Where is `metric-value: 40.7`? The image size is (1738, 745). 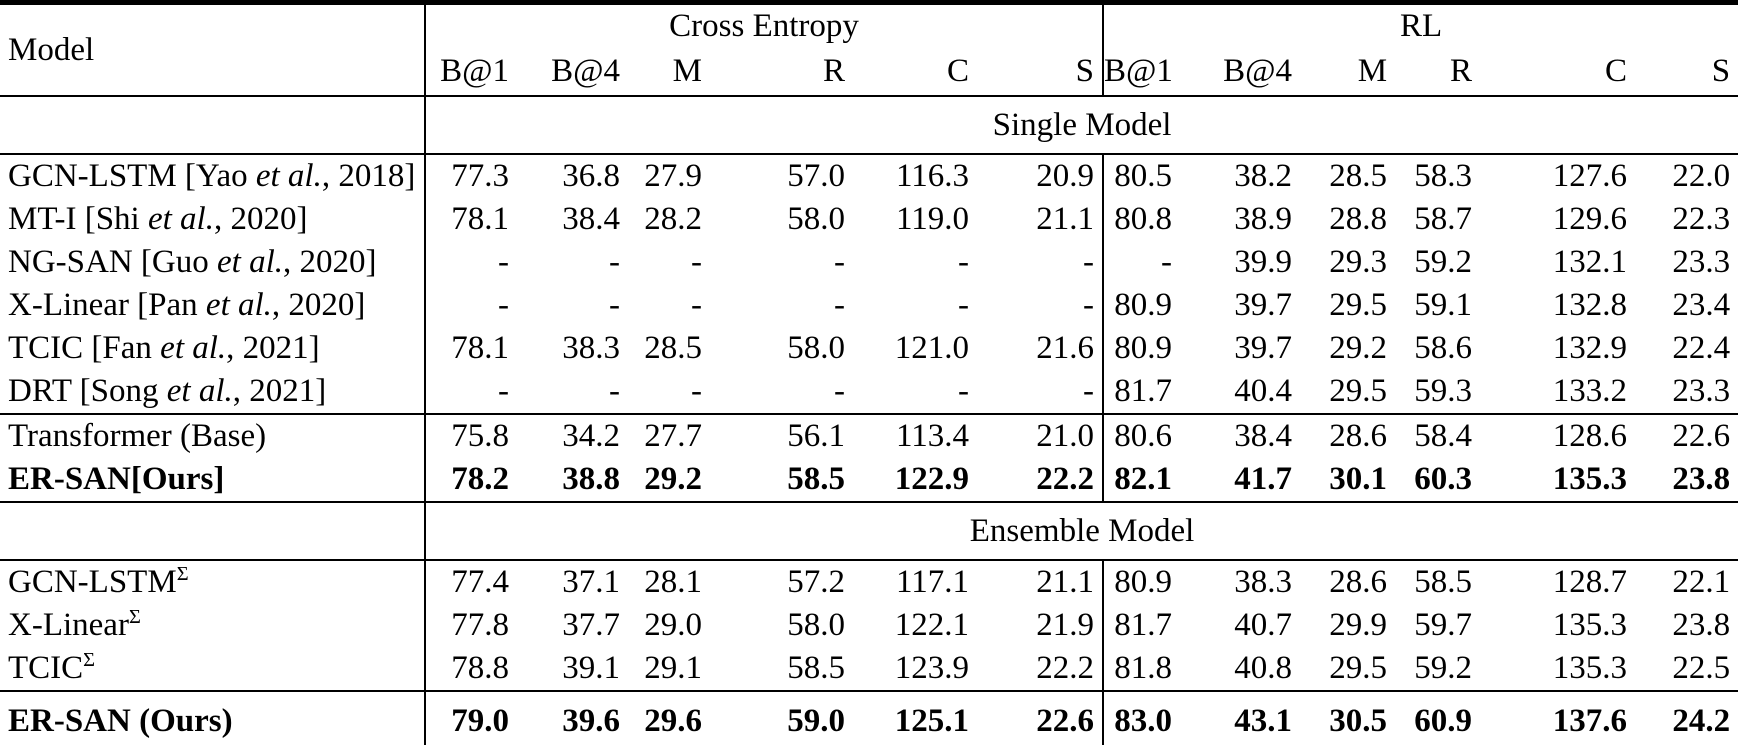 metric-value: 40.7 is located at coordinates (1263, 625).